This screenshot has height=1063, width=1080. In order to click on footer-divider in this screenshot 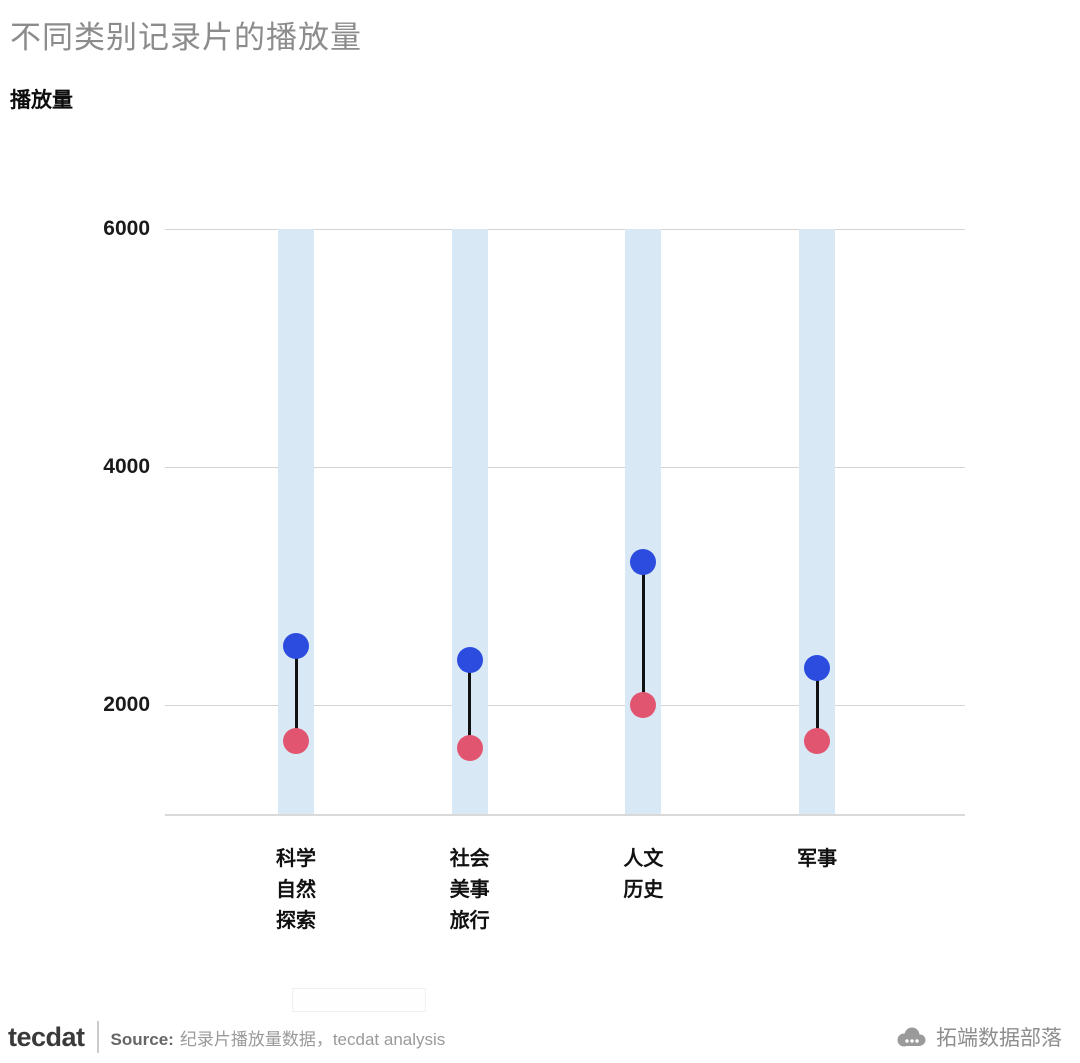, I will do `click(97, 1037)`.